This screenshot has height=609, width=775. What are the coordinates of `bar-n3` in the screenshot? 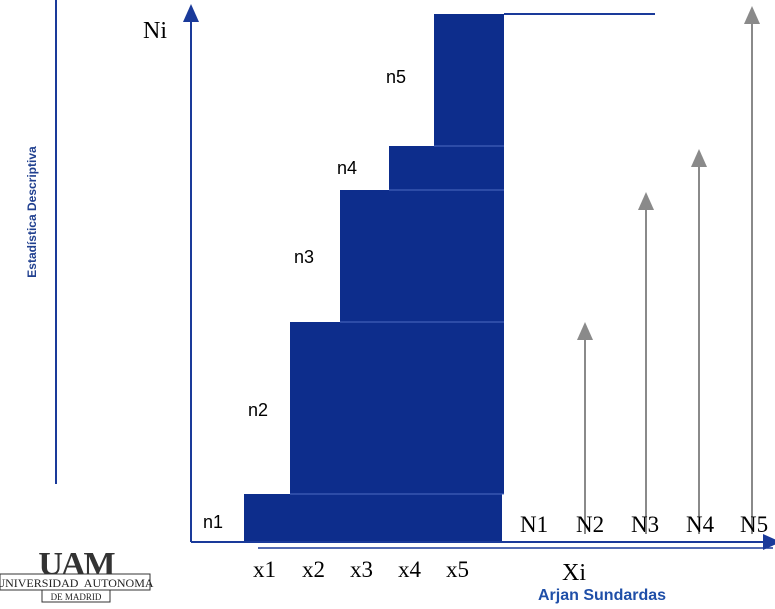 It's located at (422, 256).